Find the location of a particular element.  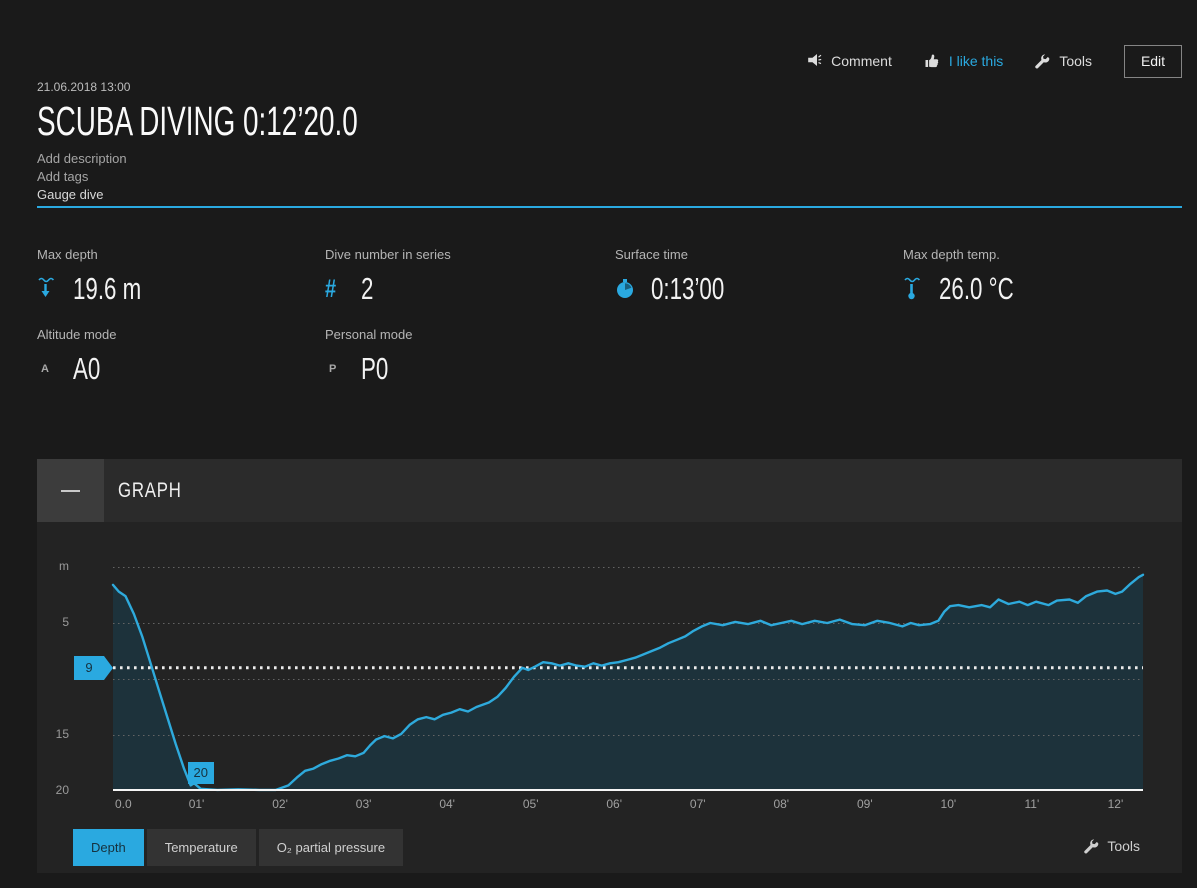

comment-button: Comment is located at coordinates (849, 61).